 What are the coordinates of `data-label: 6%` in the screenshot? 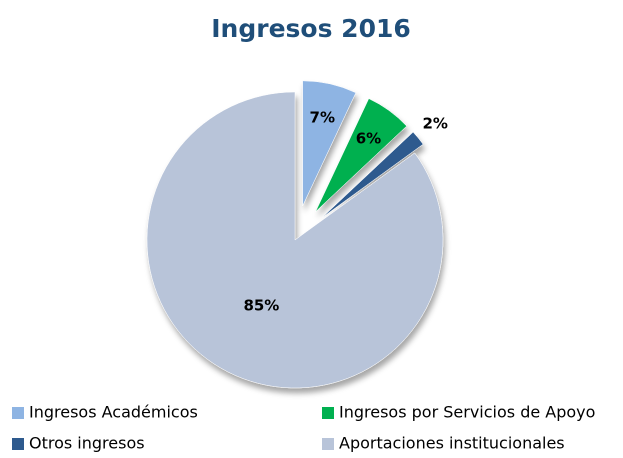 It's located at (368, 138).